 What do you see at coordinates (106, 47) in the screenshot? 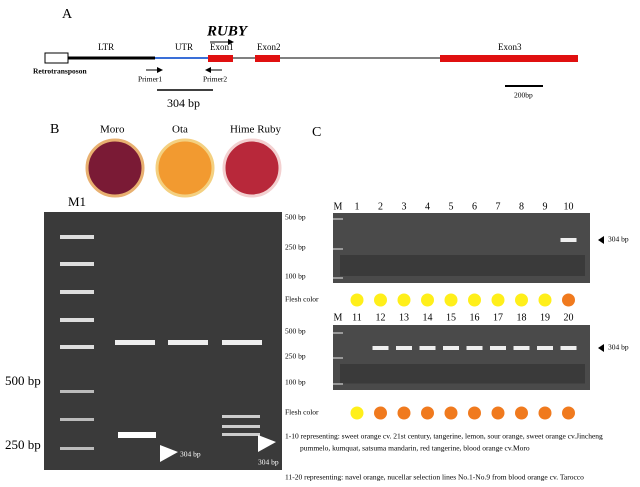
I see `element-label: LTR` at bounding box center [106, 47].